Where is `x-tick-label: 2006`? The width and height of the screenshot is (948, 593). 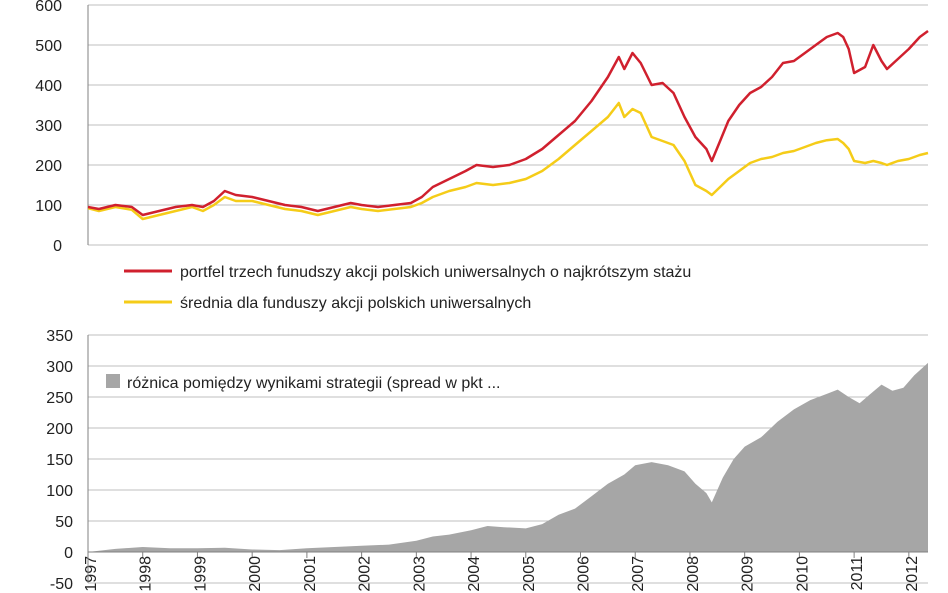
x-tick-label: 2006 is located at coordinates (584, 574).